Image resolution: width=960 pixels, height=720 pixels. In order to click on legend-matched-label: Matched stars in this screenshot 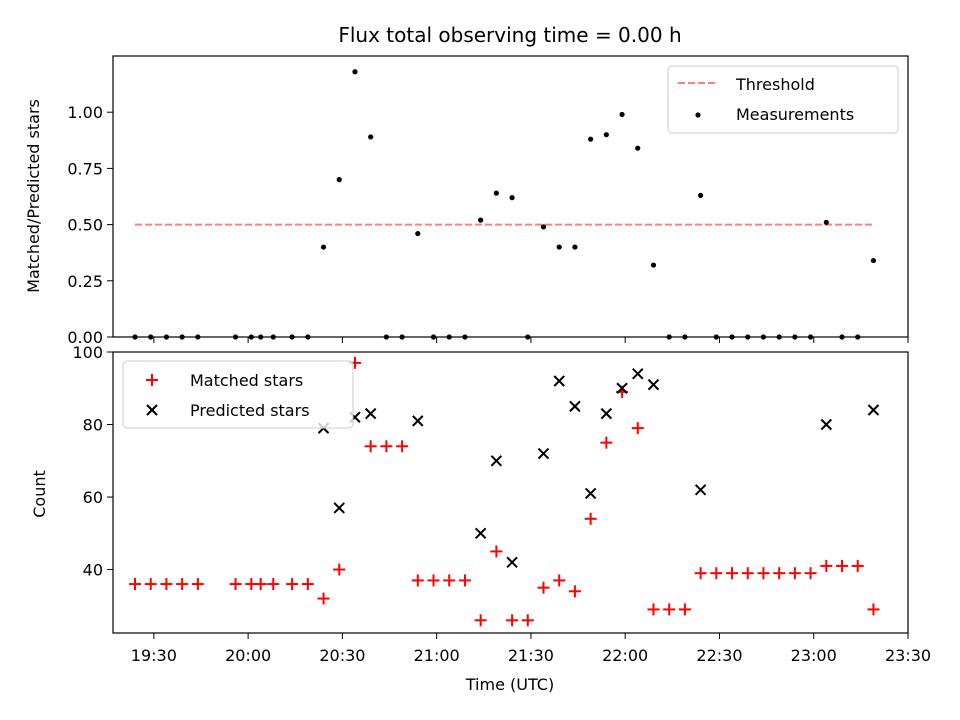, I will do `click(246, 380)`.